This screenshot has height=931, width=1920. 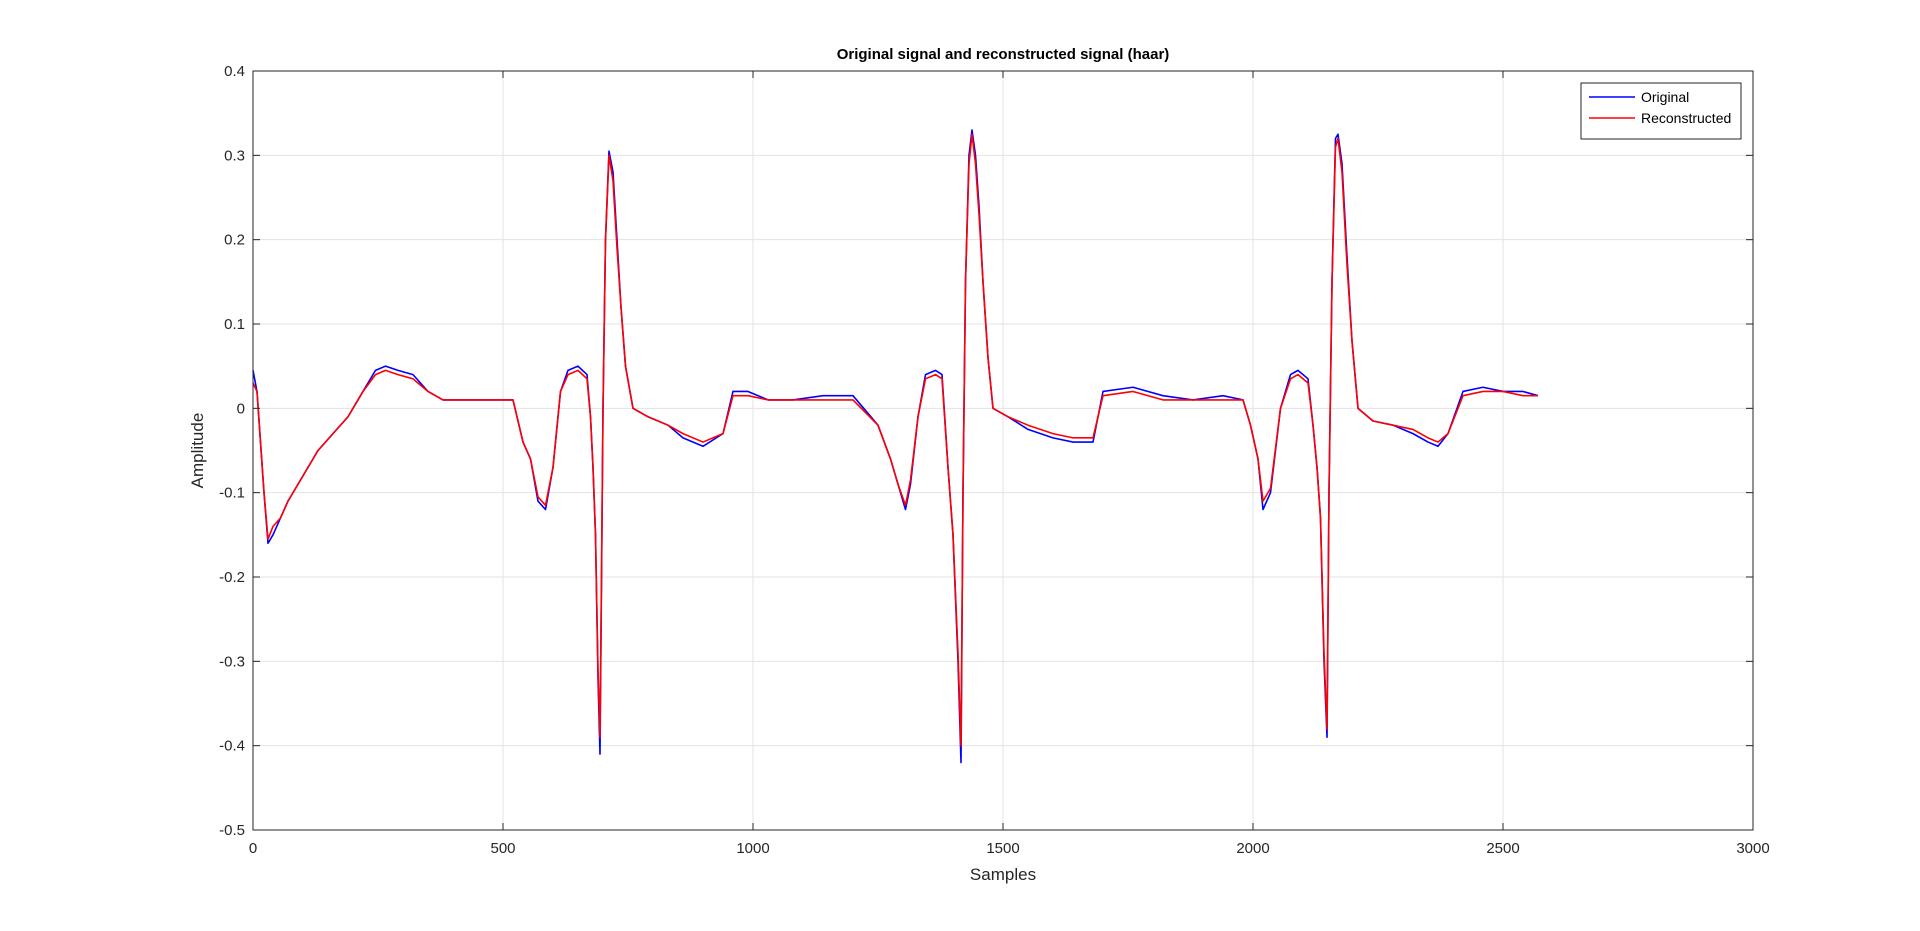 What do you see at coordinates (197, 451) in the screenshot?
I see `y-axis-label: Amplitude` at bounding box center [197, 451].